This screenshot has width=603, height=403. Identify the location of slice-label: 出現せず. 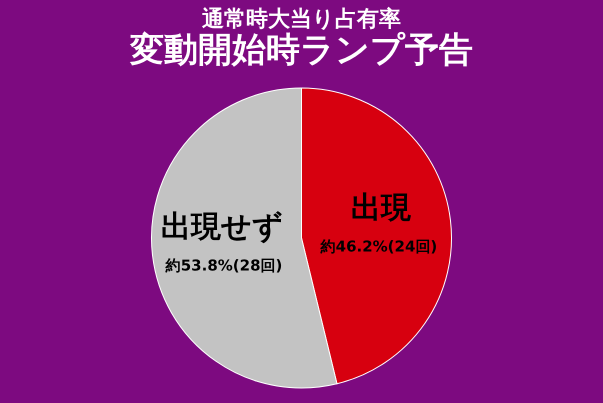
(222, 227).